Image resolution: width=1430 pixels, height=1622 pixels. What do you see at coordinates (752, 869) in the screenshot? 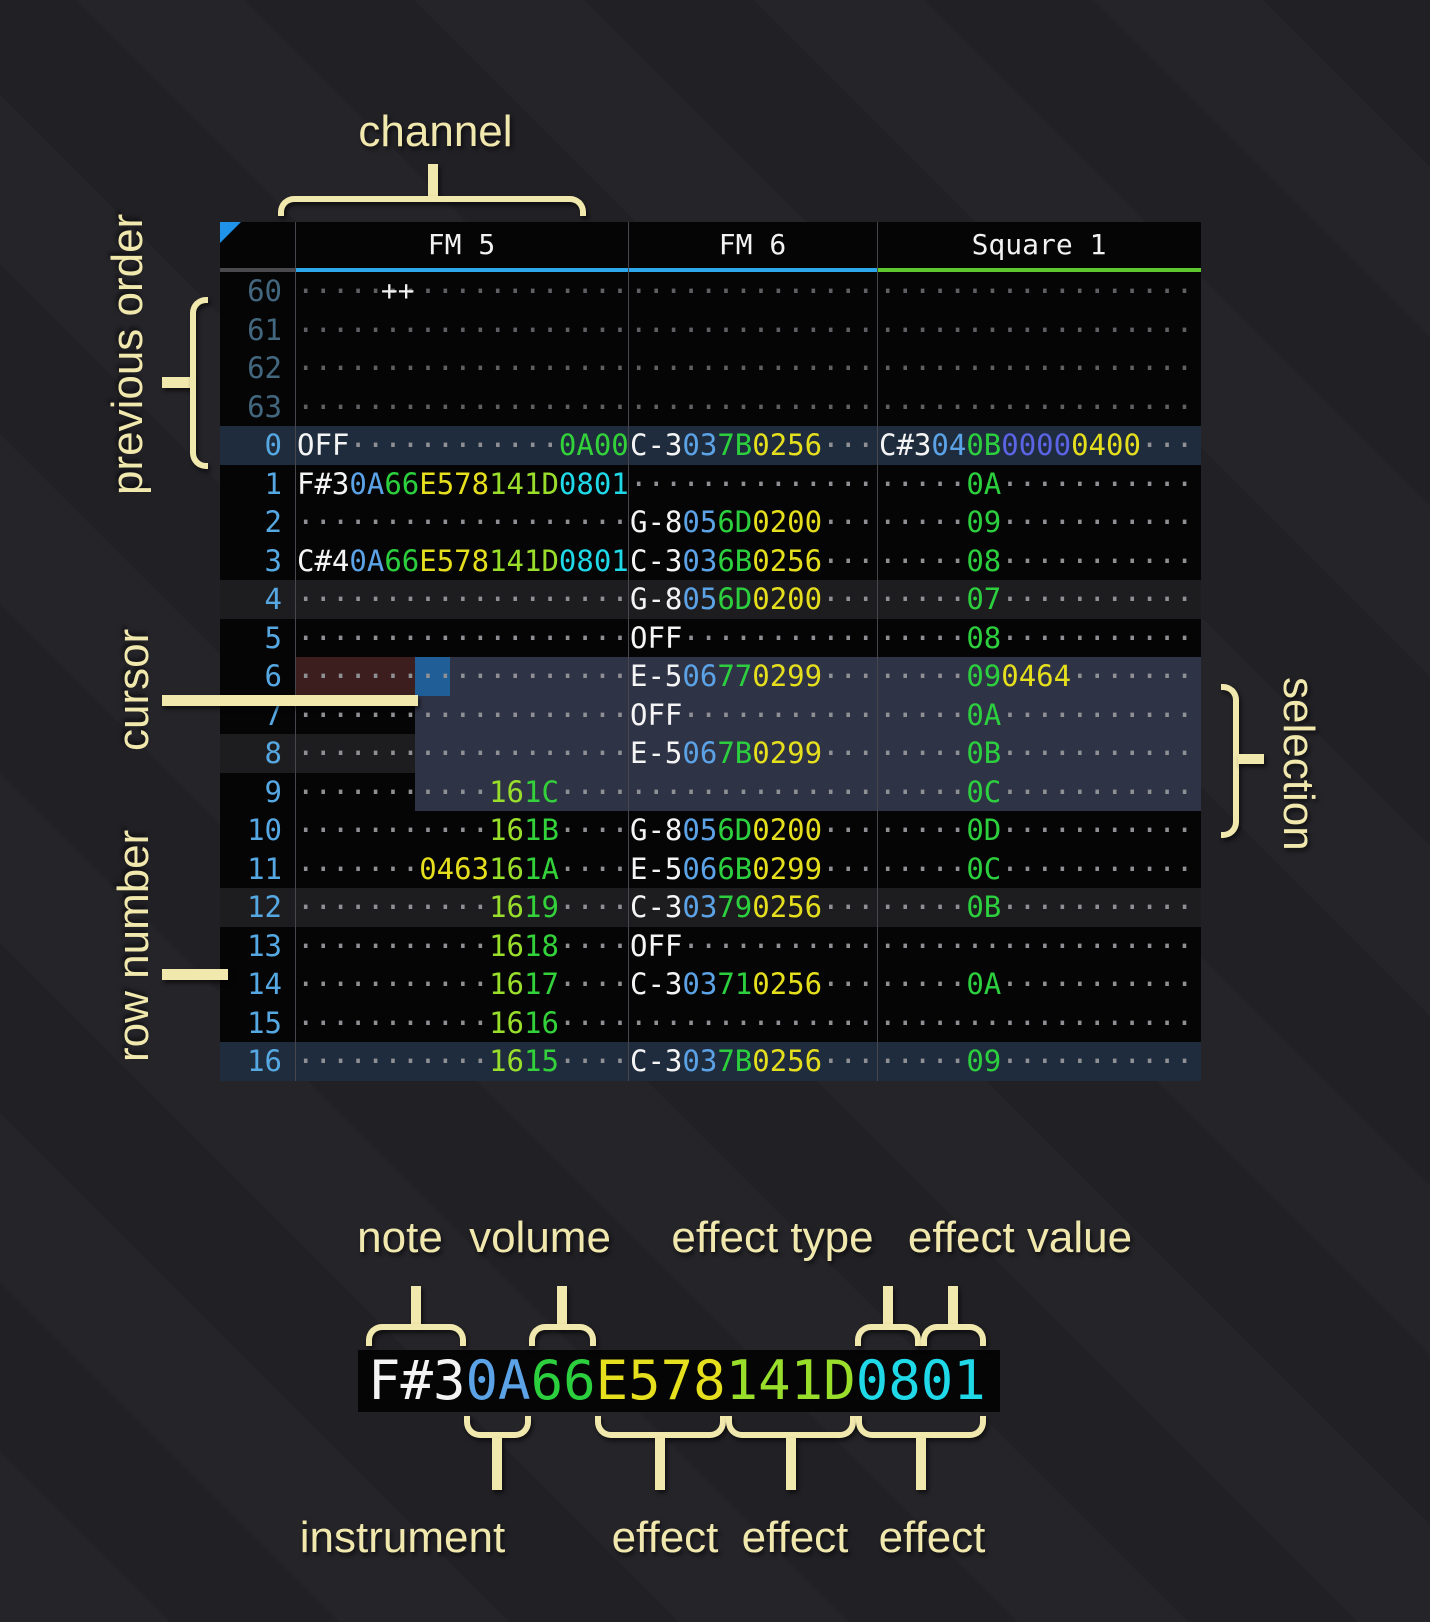
I see `pattern-cell-fm6: E-5066B0299···` at bounding box center [752, 869].